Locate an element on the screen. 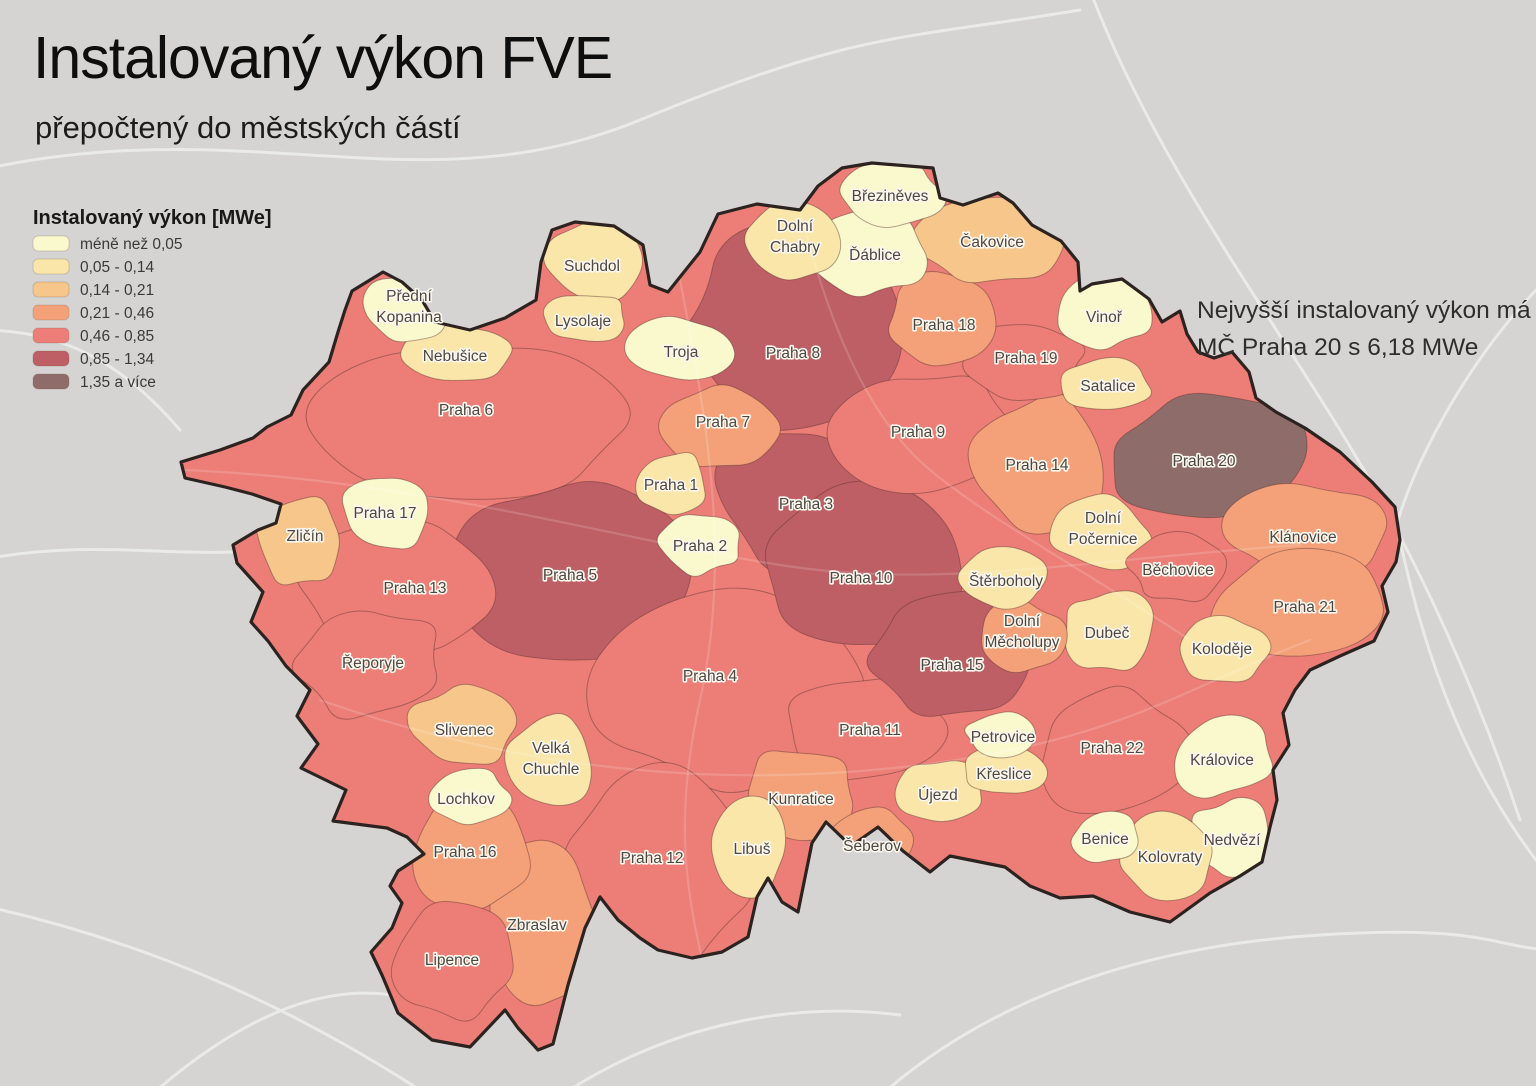  district-label-praha-20: Praha 20 is located at coordinates (1204, 461).